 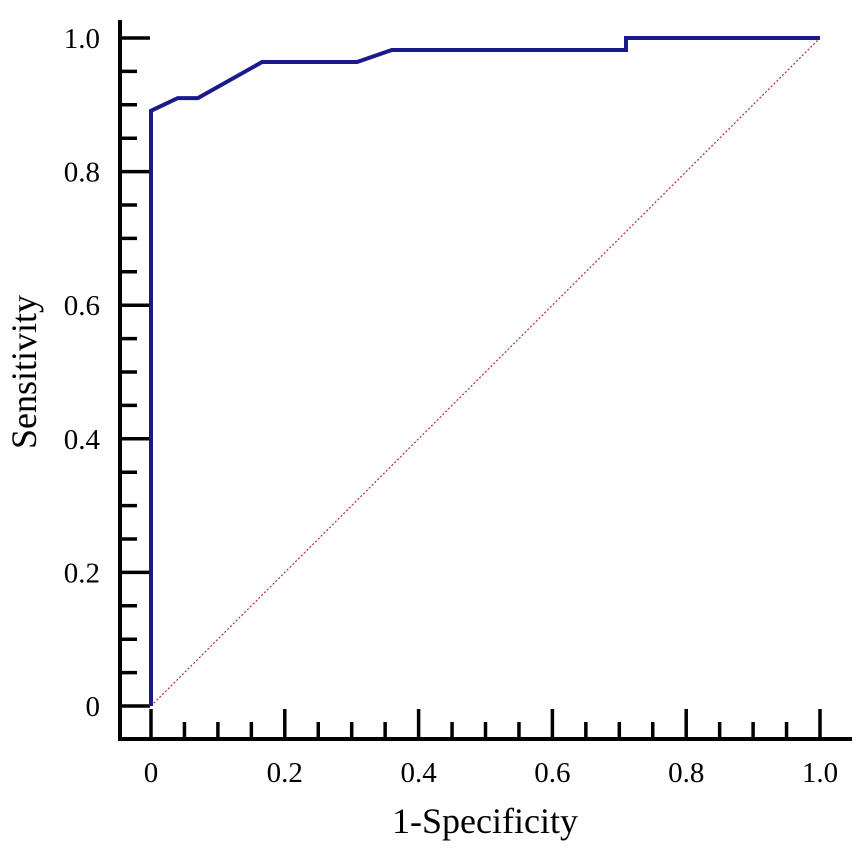 I want to click on y-tick-label: 0, so click(x=93, y=707).